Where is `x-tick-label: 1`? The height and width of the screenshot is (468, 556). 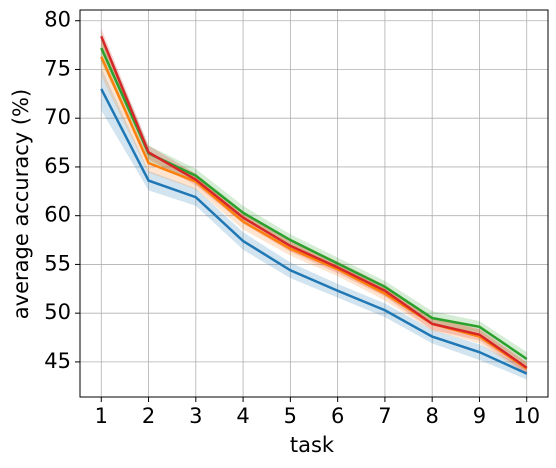 x-tick-label: 1 is located at coordinates (101, 416).